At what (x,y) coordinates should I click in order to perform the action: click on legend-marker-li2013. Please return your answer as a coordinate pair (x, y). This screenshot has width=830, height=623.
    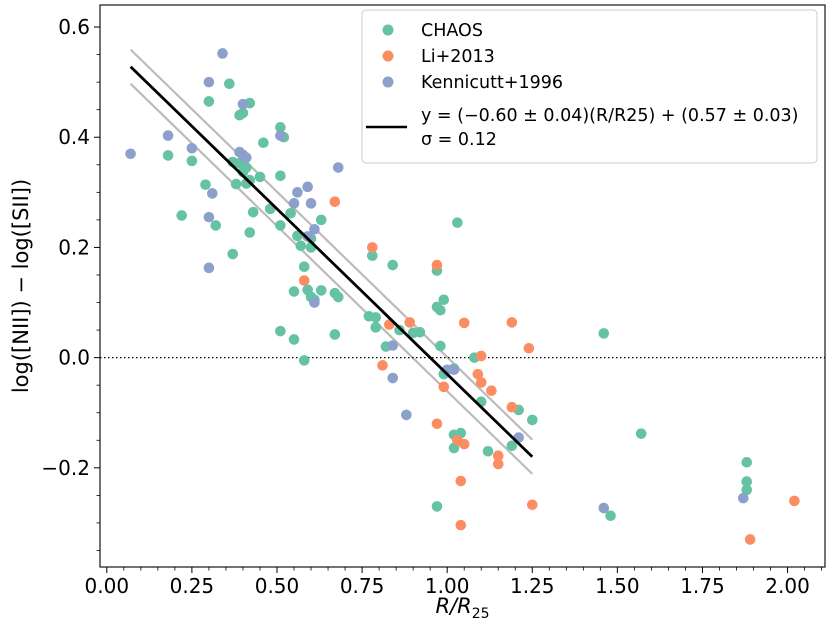
    Looking at the image, I should click on (388, 56).